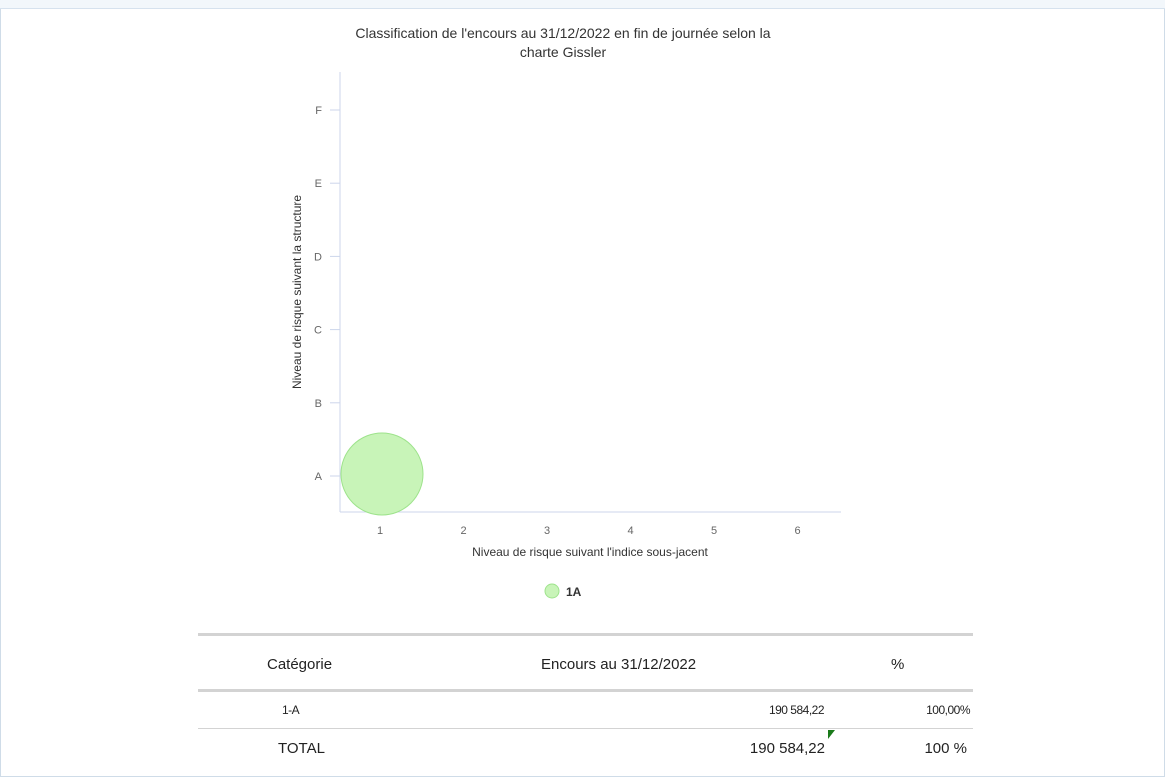 The width and height of the screenshot is (1165, 778). What do you see at coordinates (318, 111) in the screenshot?
I see `y-tick-label: F` at bounding box center [318, 111].